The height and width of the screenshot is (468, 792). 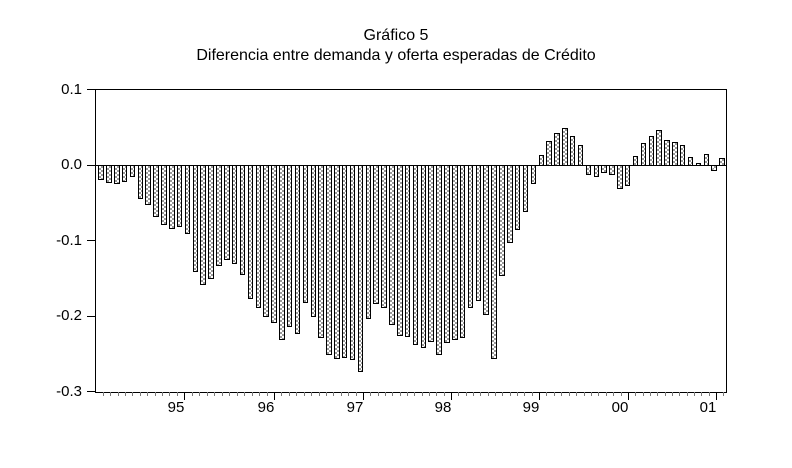 I want to click on x-axis-year-label: 97, so click(x=355, y=407).